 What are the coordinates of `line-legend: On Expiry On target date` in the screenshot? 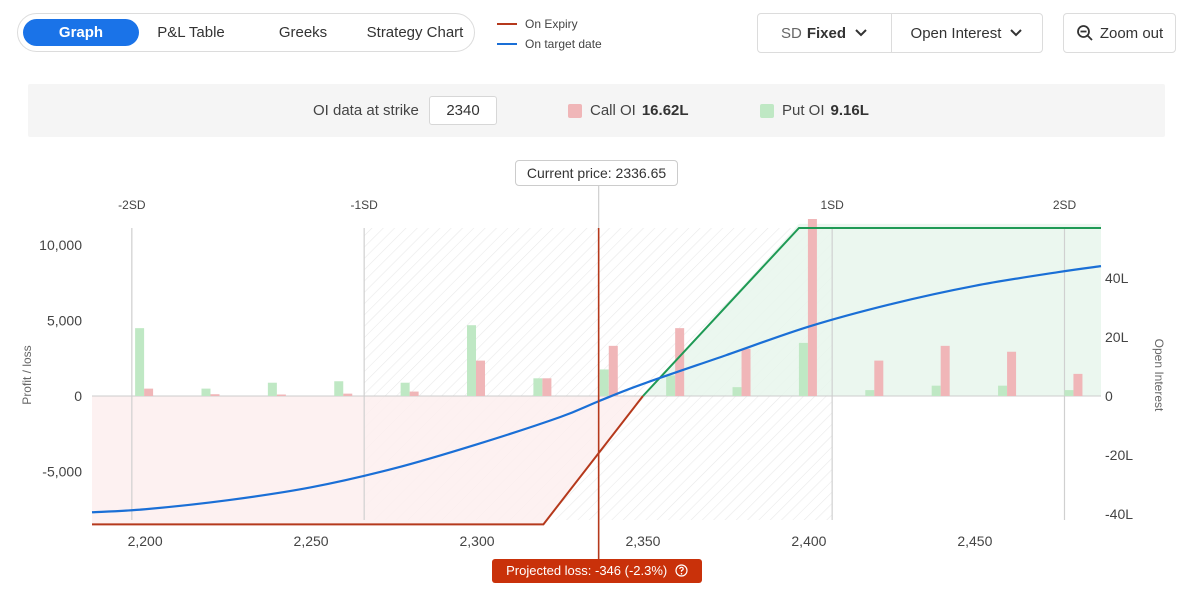 It's located at (549, 34).